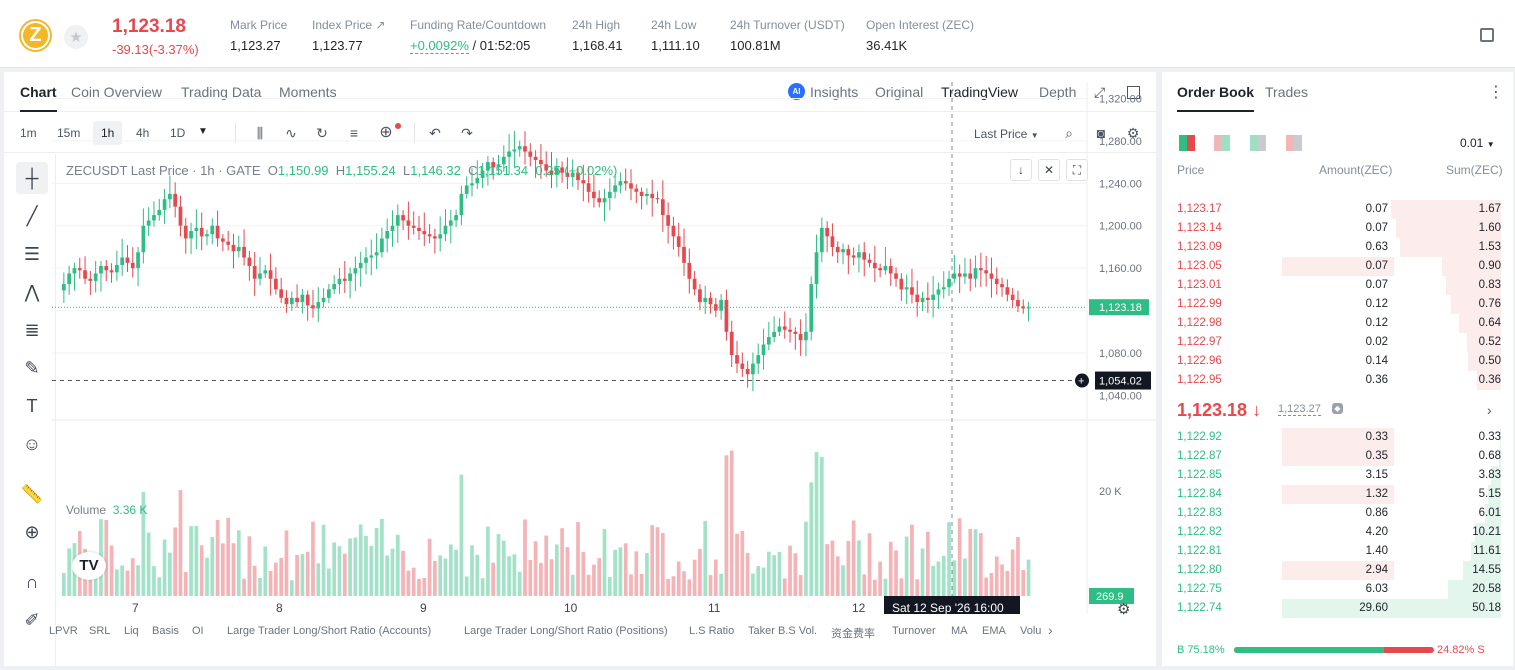  What do you see at coordinates (1337, 570) in the screenshot?
I see `bid-row: 1,122.80 2.94 14.55` at bounding box center [1337, 570].